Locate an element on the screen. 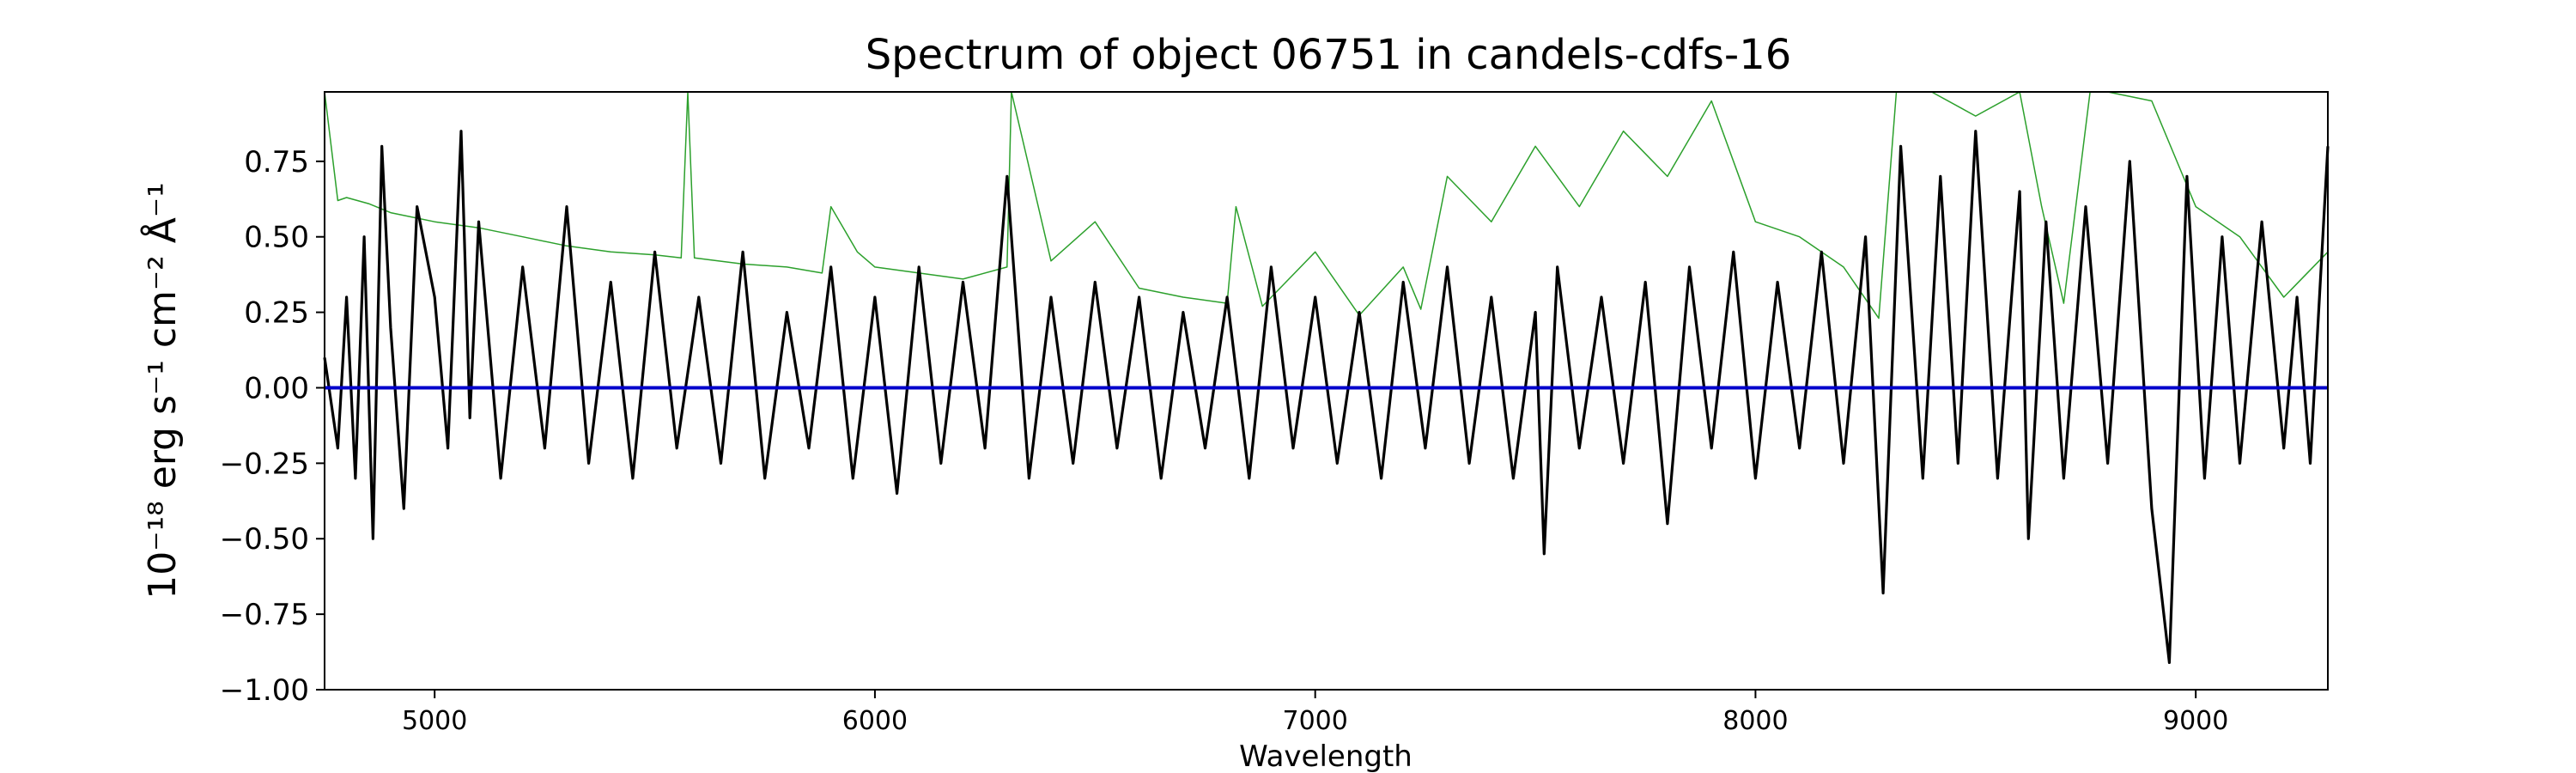 Image resolution: width=2576 pixels, height=773 pixels. y-tick-label: −1.00 is located at coordinates (264, 690).